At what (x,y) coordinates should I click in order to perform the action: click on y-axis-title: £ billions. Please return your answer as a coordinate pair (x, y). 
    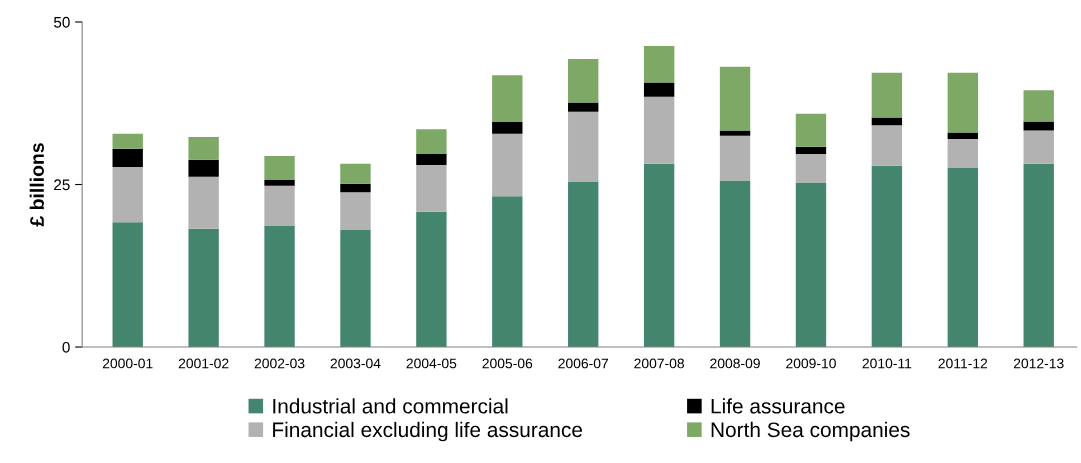
    Looking at the image, I should click on (36, 185).